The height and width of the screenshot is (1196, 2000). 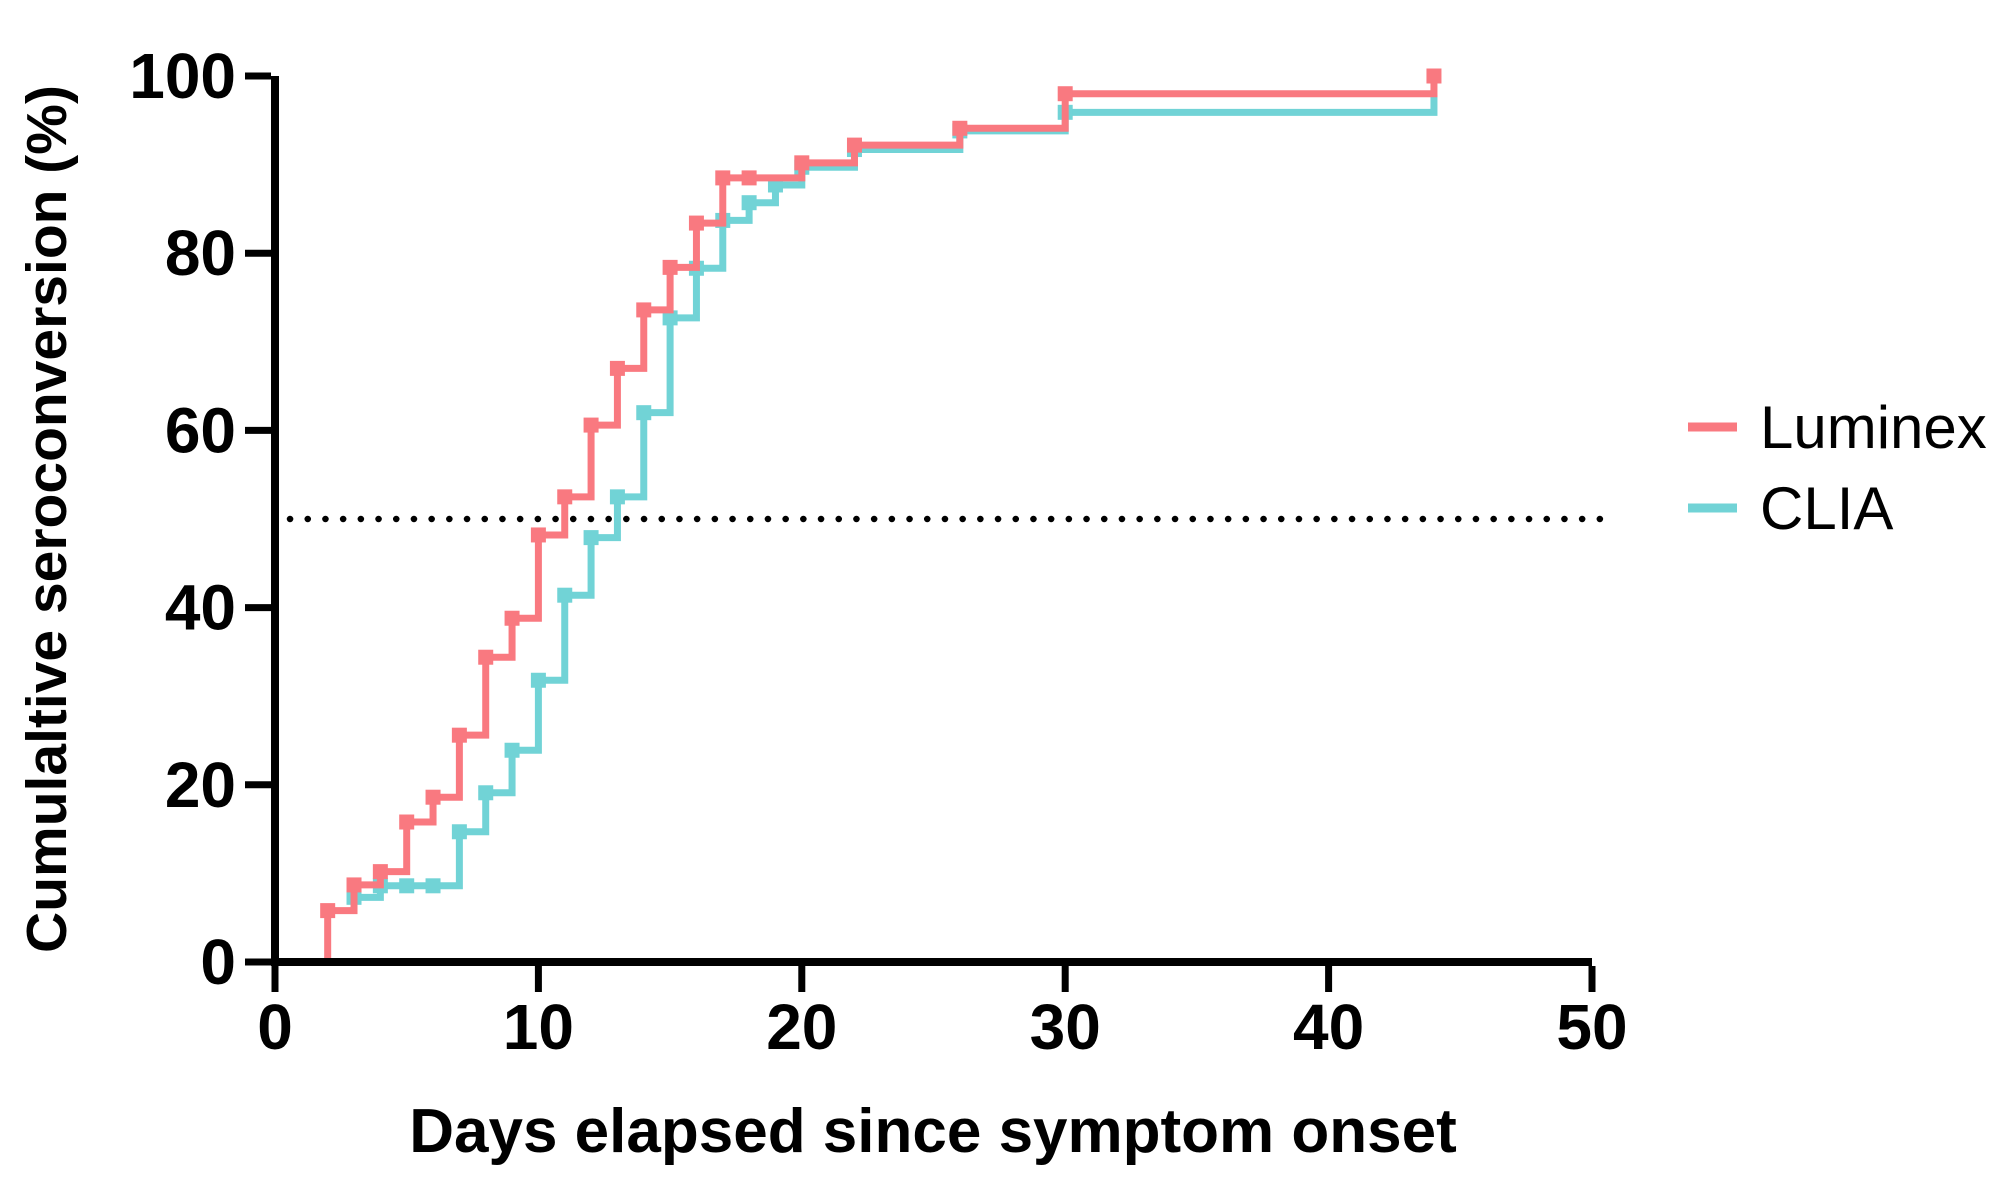 I want to click on legend-label-luminex: Luminex, so click(x=1873, y=427).